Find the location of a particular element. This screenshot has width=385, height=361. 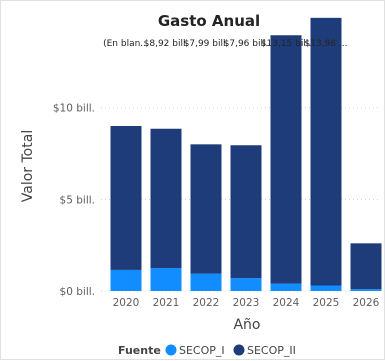

y-tick-label: $10 bill. is located at coordinates (74, 109).